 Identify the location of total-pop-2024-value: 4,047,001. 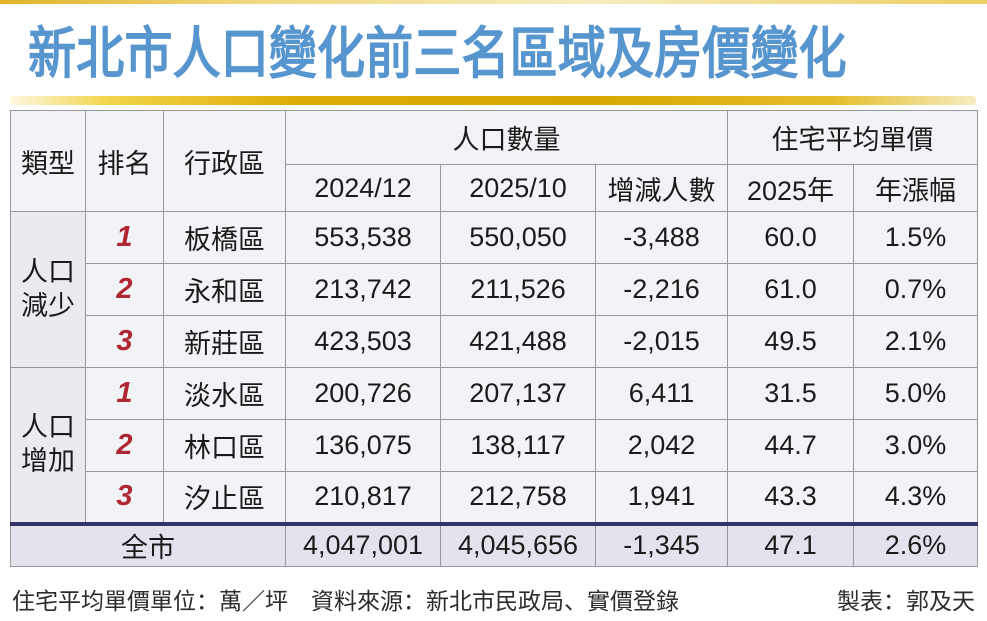
(363, 544).